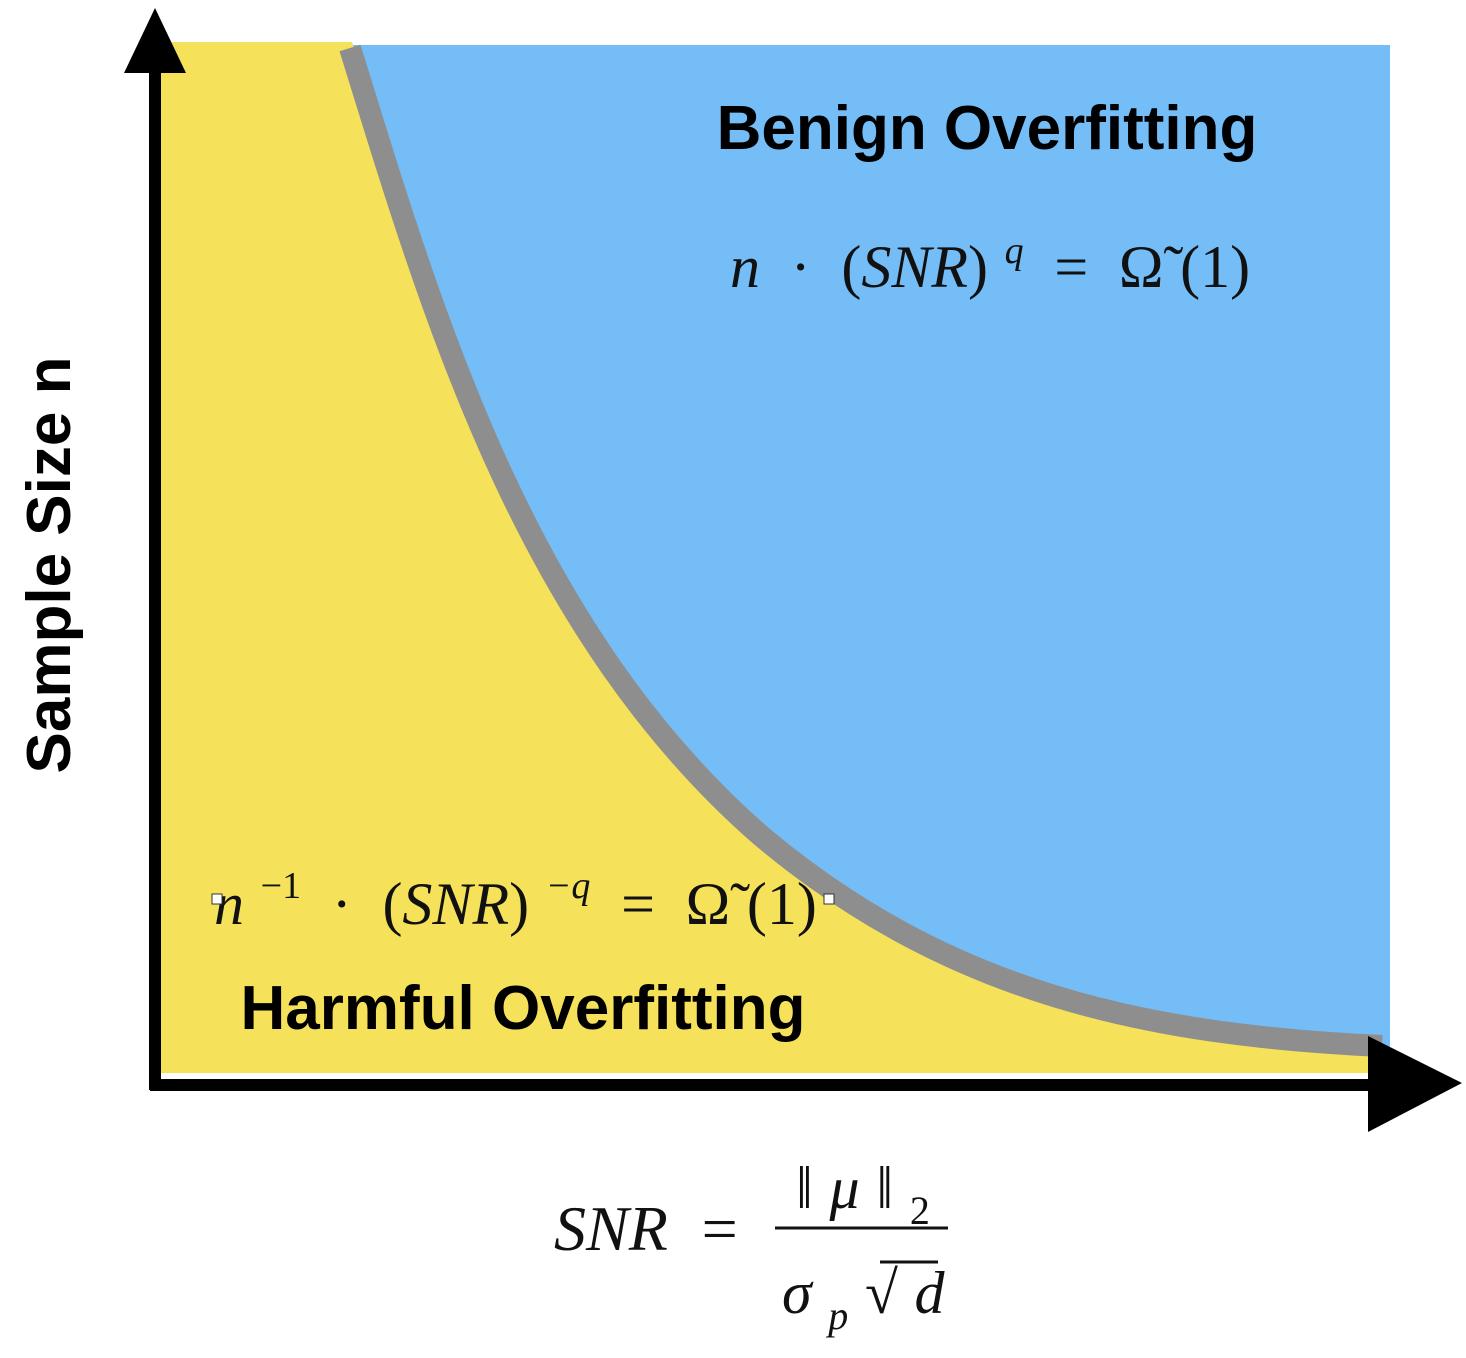 The image size is (1466, 1358). I want to click on snr-numerator: ‖ μ ‖ 2, so click(863, 1193).